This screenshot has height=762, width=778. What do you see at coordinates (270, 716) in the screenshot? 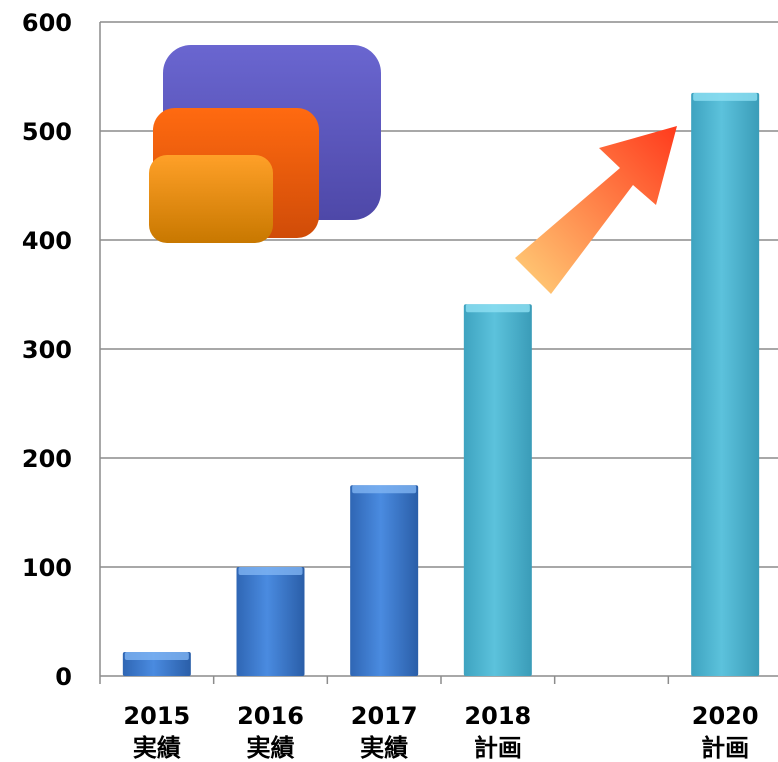
I see `x-label-year: 2016` at bounding box center [270, 716].